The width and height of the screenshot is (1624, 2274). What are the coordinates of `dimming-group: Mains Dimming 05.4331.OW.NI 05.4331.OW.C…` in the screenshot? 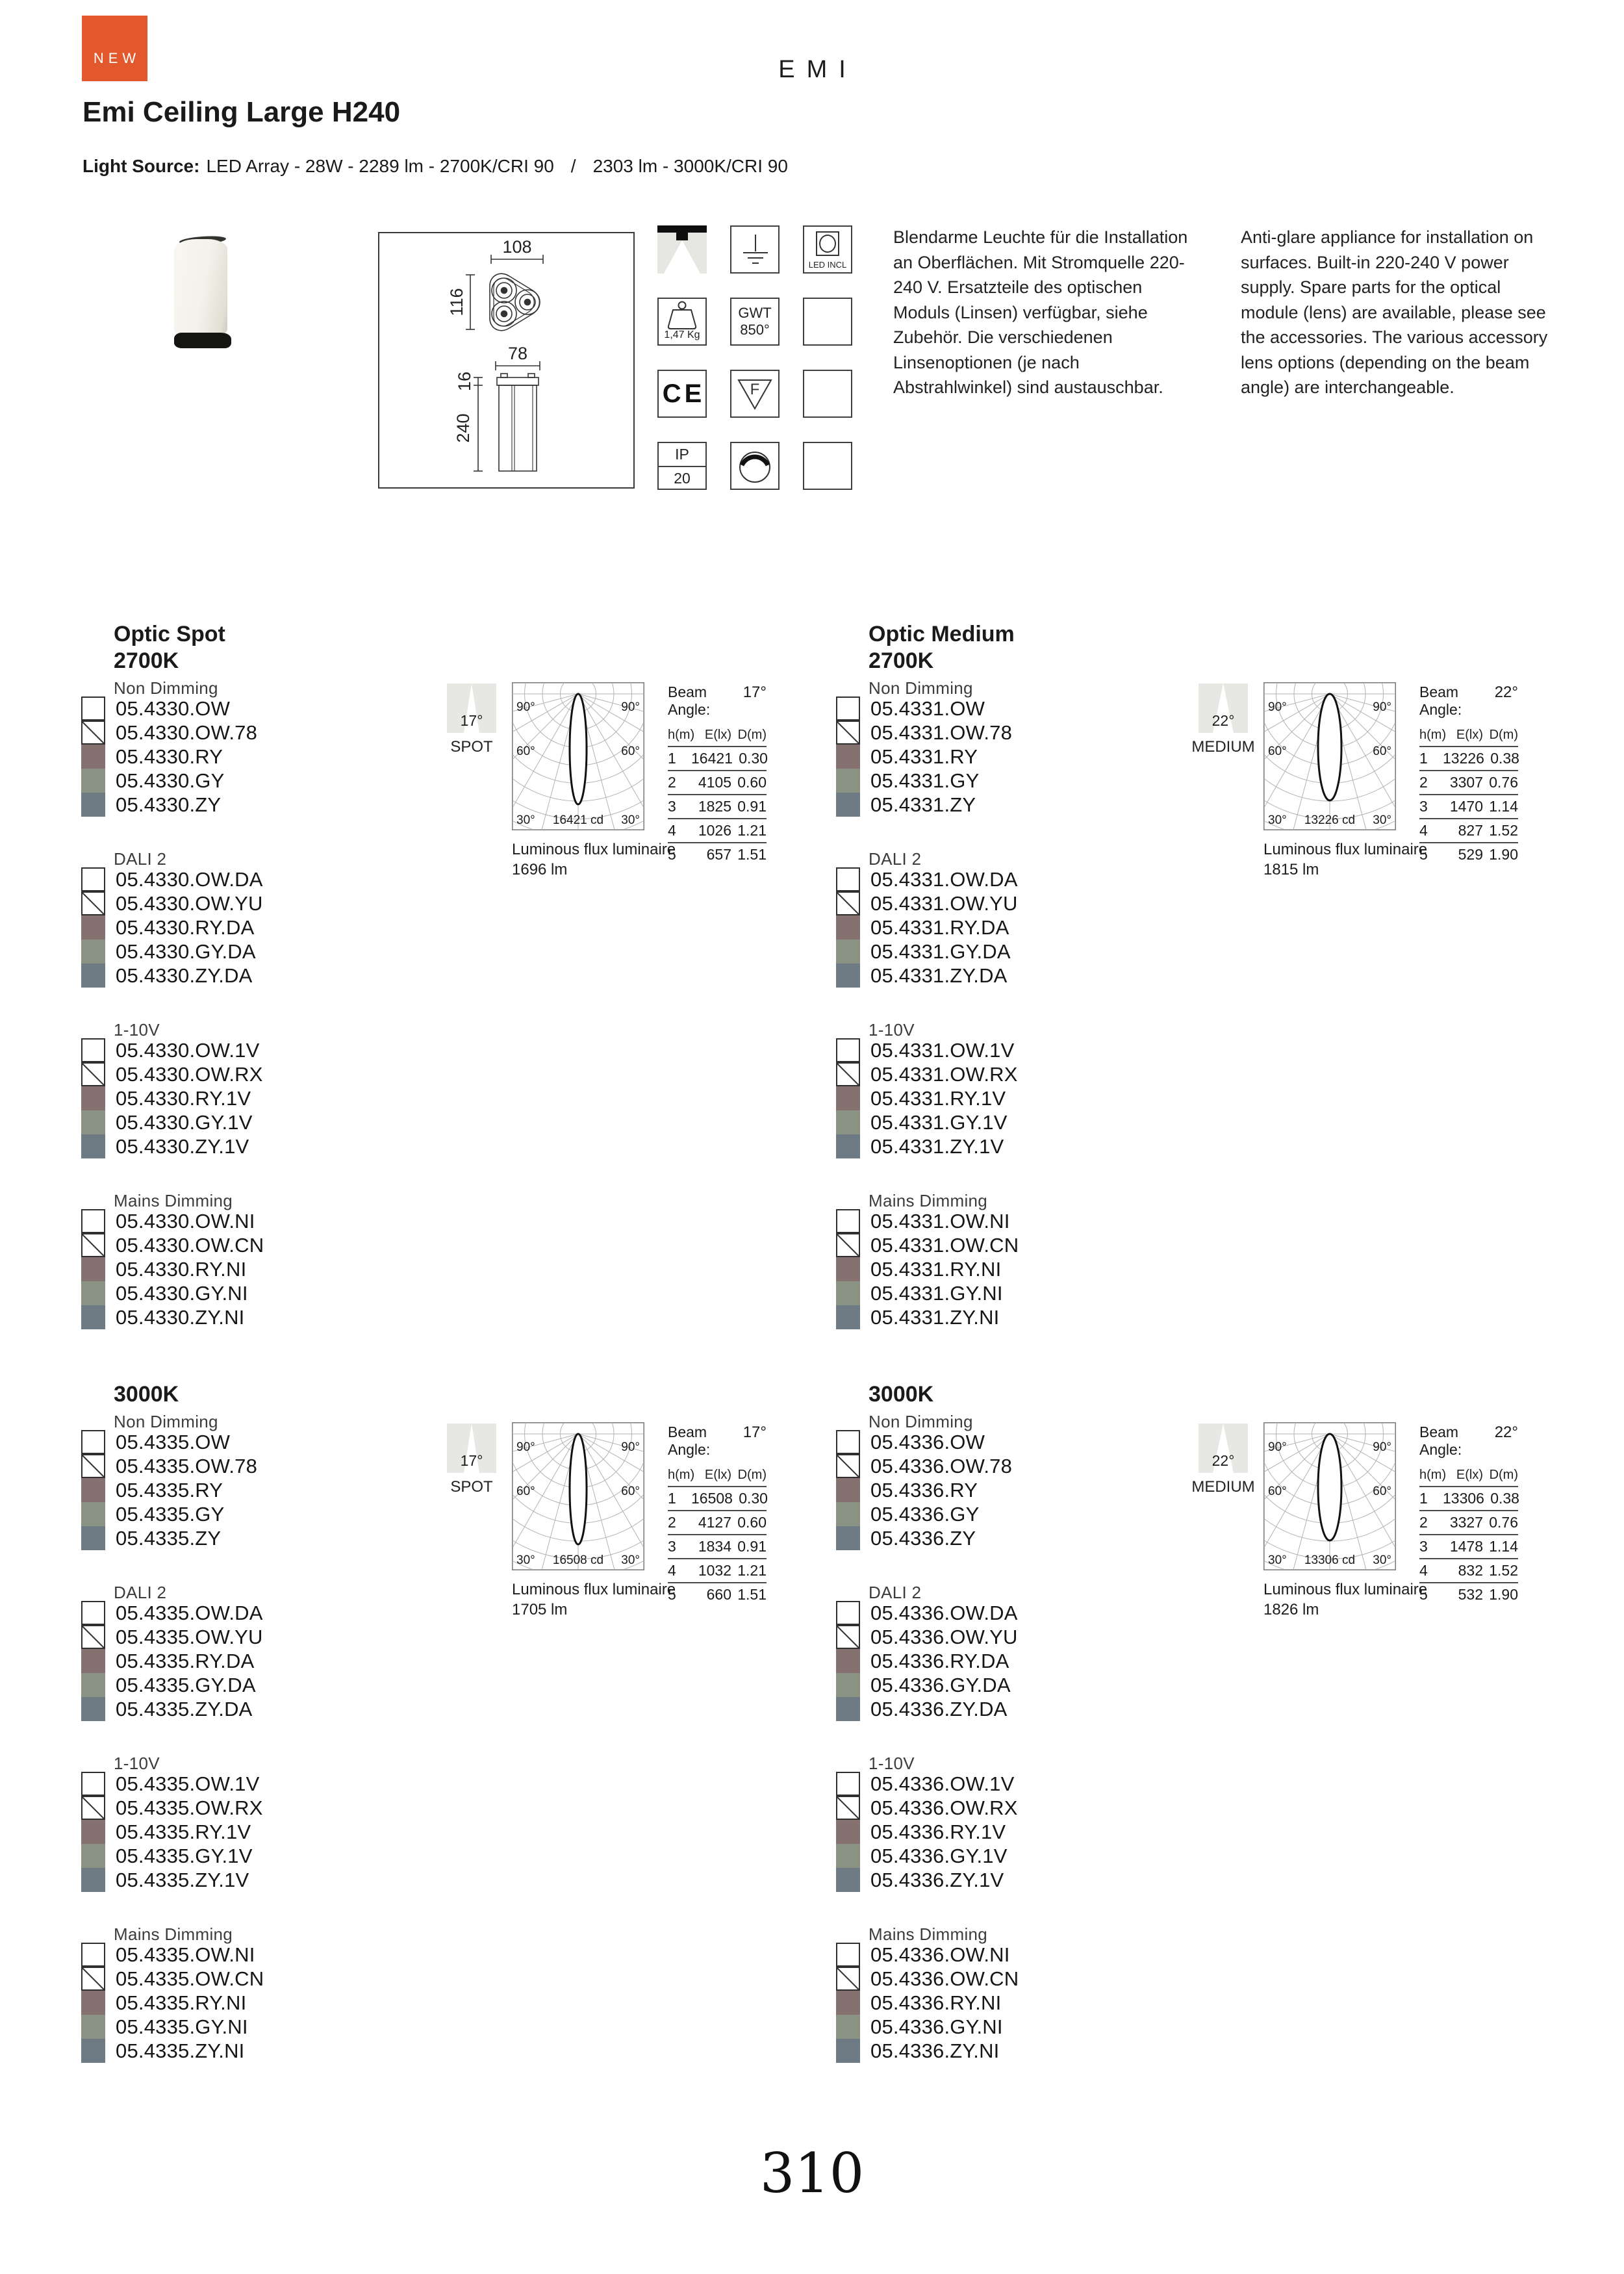 It's located at (1018, 1260).